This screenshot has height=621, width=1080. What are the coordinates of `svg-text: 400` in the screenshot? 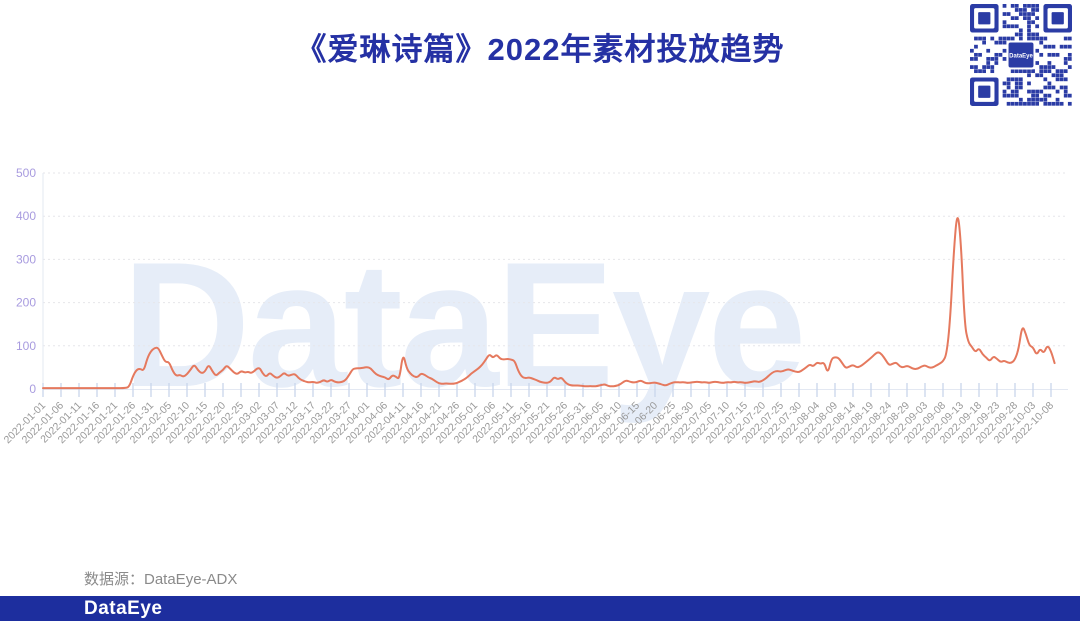 It's located at (26, 216).